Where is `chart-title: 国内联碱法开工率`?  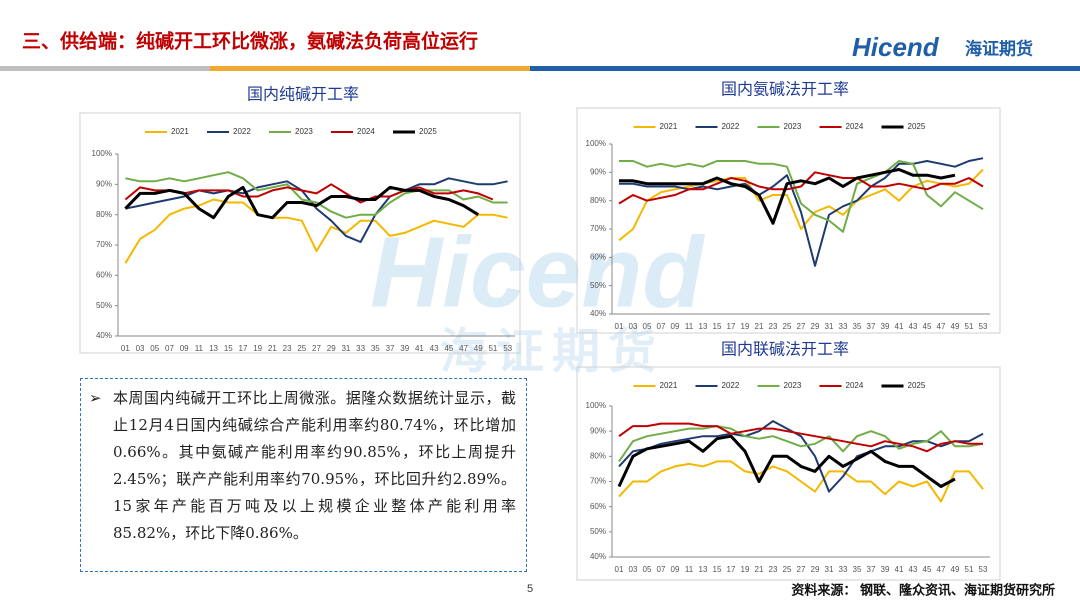
chart-title: 国内联碱法开工率 is located at coordinates (785, 349).